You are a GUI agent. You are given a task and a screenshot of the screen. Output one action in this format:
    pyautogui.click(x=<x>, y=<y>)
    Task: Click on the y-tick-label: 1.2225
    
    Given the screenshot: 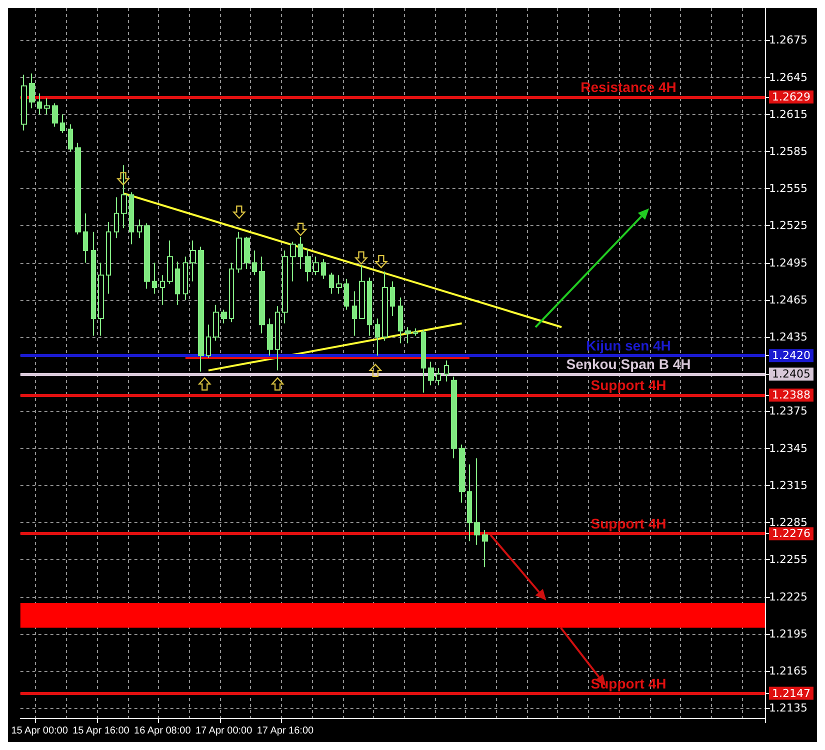 What is the action you would take?
    pyautogui.click(x=788, y=597)
    